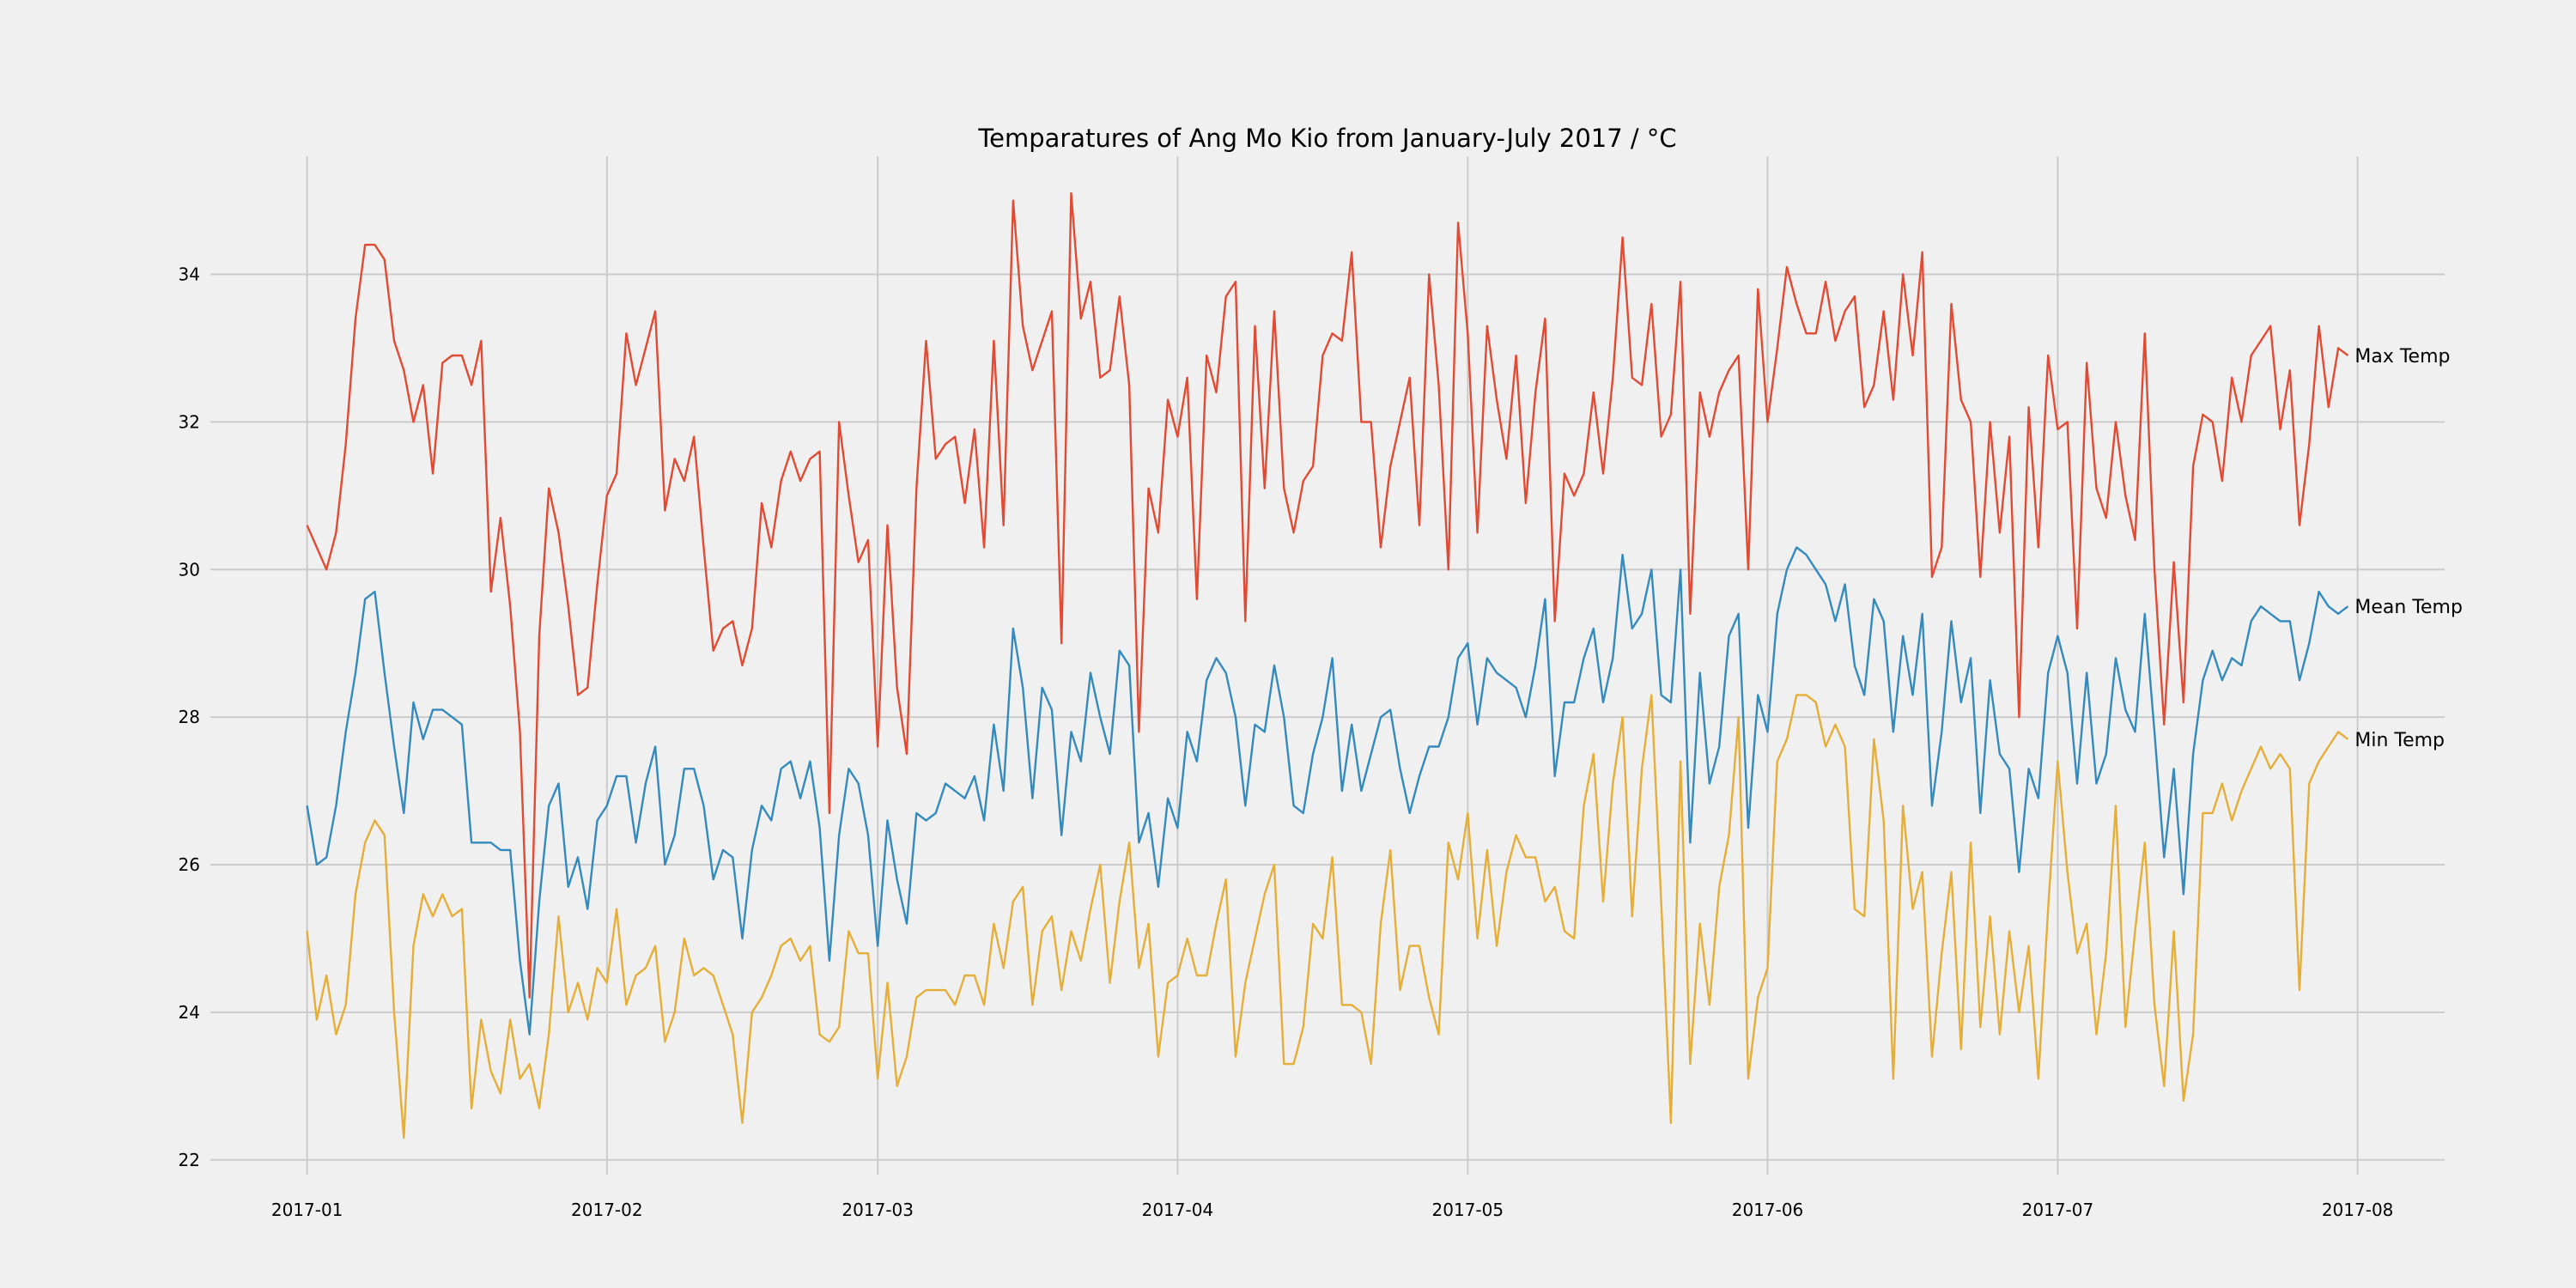 Image resolution: width=2576 pixels, height=1288 pixels. What do you see at coordinates (607, 1210) in the screenshot?
I see `x-tick-label: 2017-02` at bounding box center [607, 1210].